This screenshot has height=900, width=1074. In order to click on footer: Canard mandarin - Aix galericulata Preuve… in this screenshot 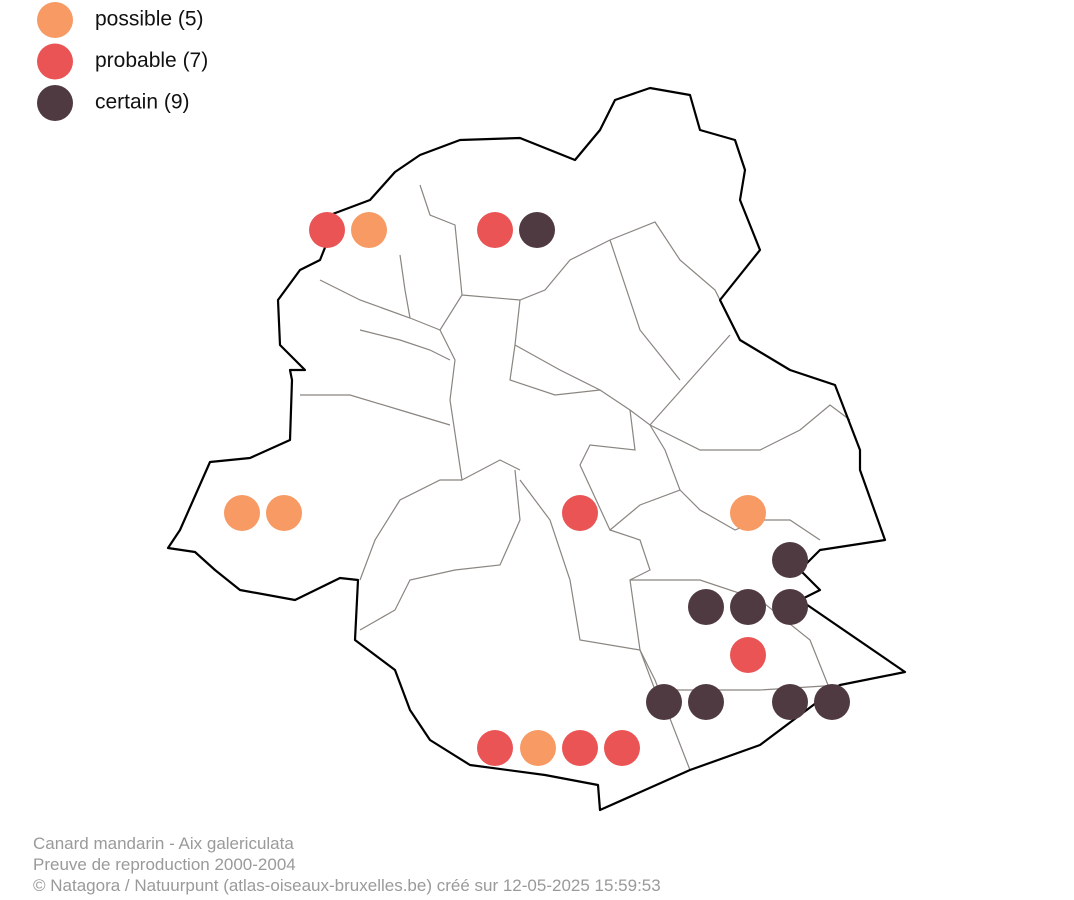, I will do `click(347, 864)`.